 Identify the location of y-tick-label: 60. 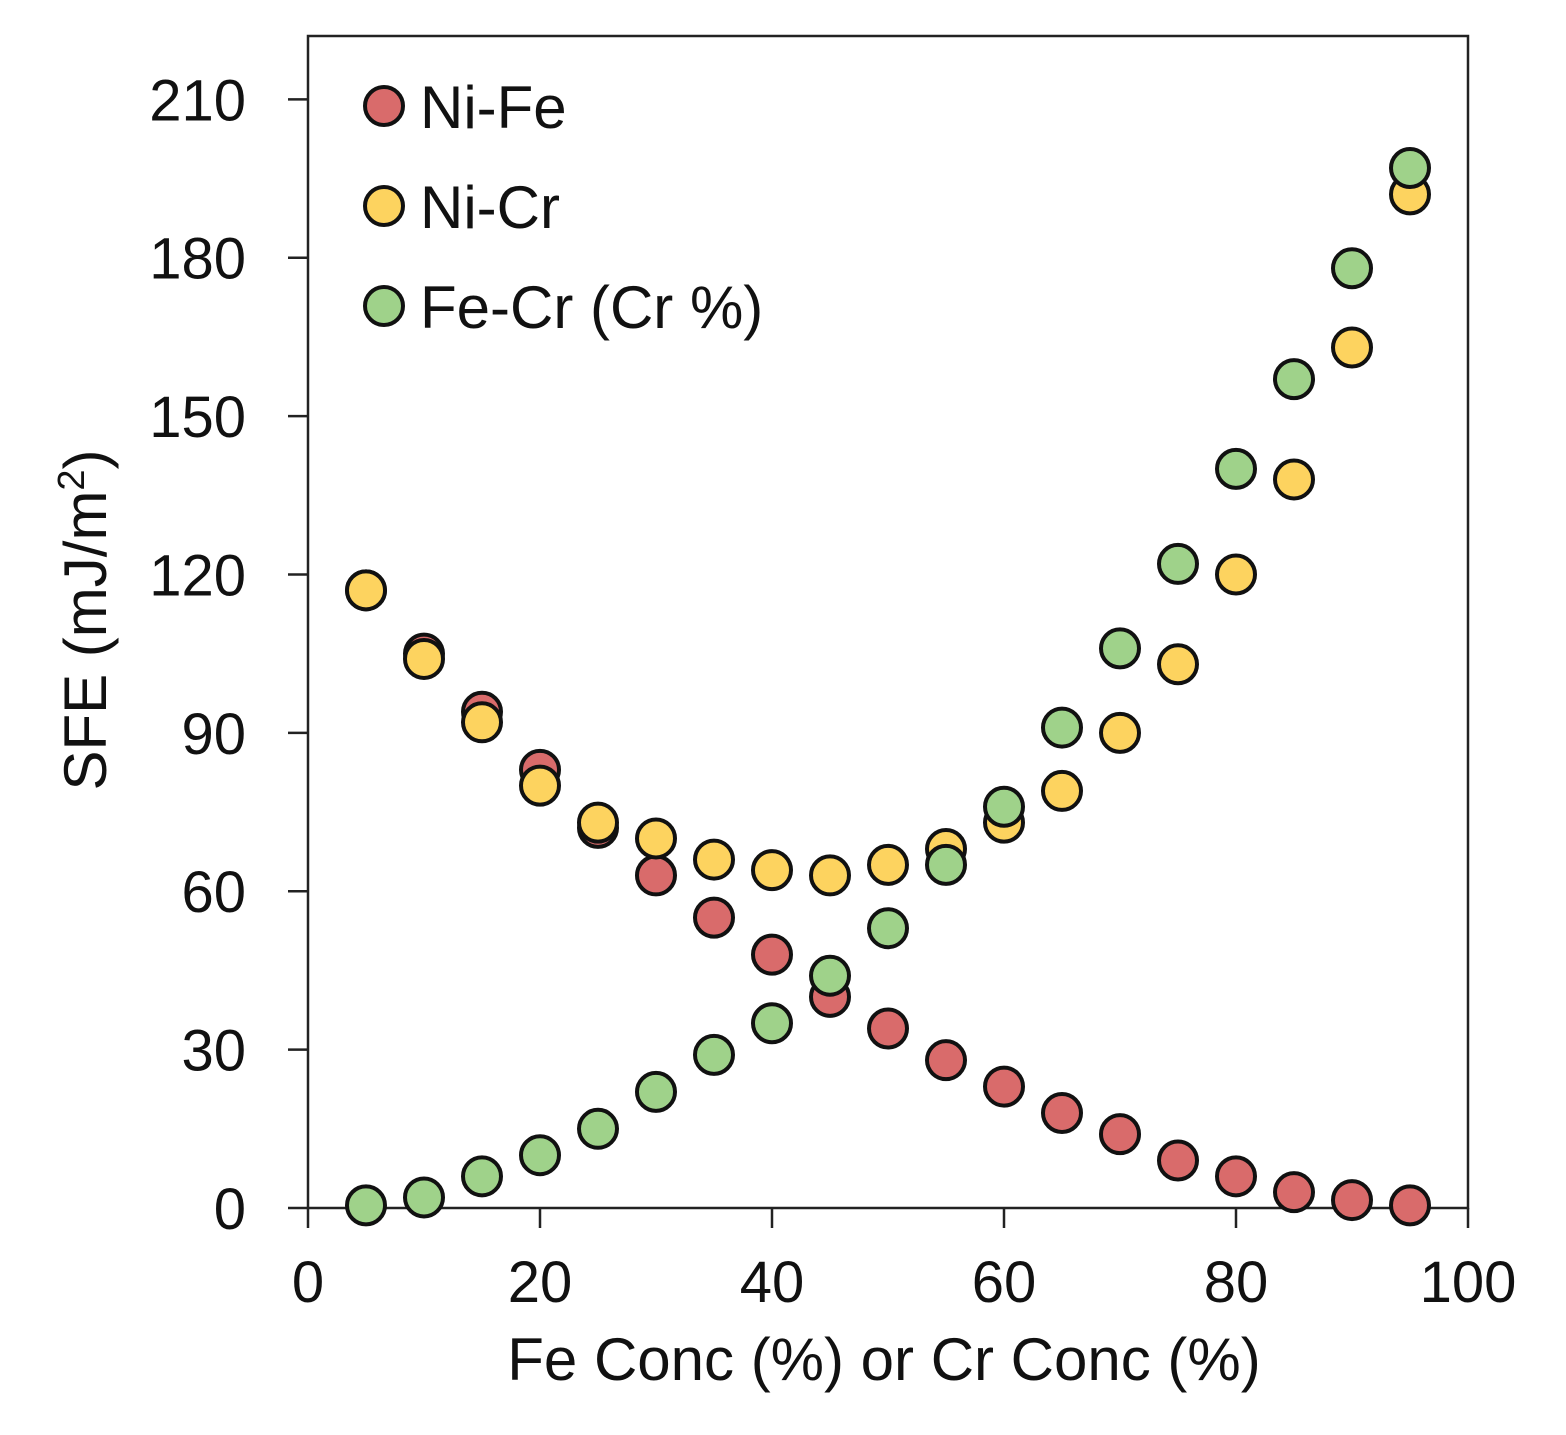
(213, 892).